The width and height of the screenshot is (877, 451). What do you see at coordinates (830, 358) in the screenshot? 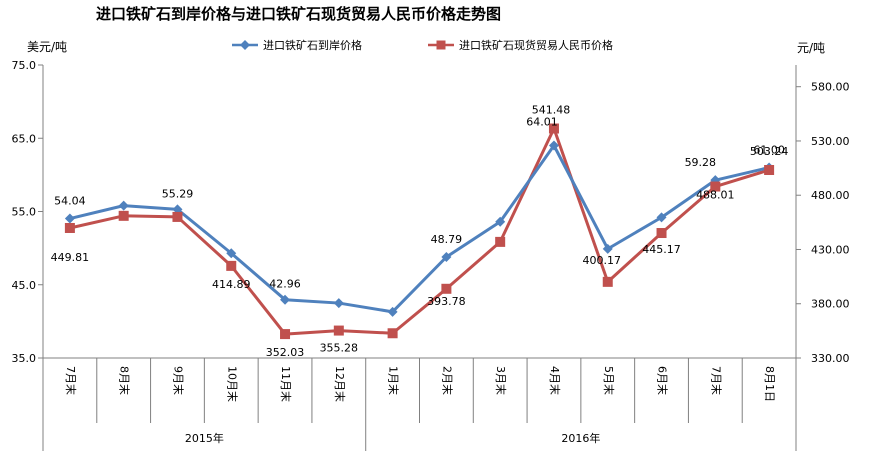
I see `right-tick-label: 330.00` at bounding box center [830, 358].